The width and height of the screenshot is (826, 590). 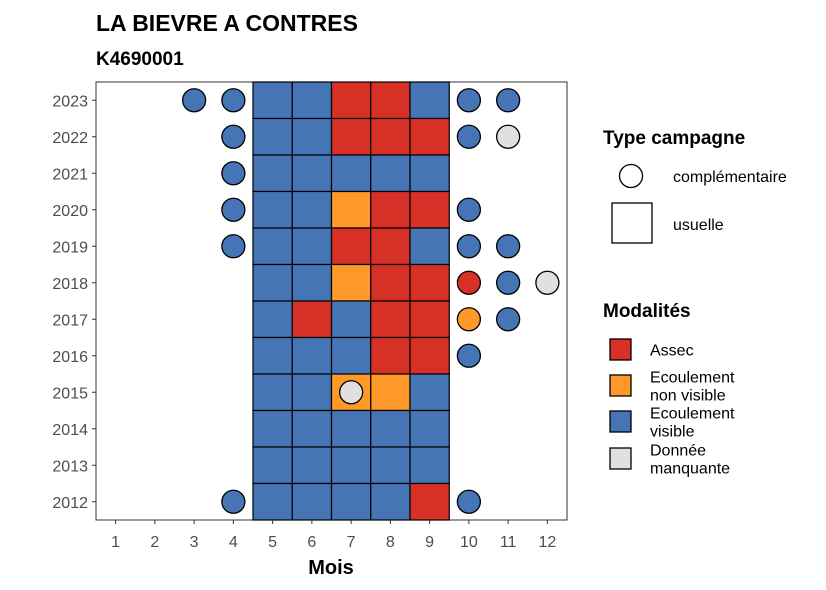 What do you see at coordinates (674, 138) in the screenshot?
I see `legend-type-title: Type campagne` at bounding box center [674, 138].